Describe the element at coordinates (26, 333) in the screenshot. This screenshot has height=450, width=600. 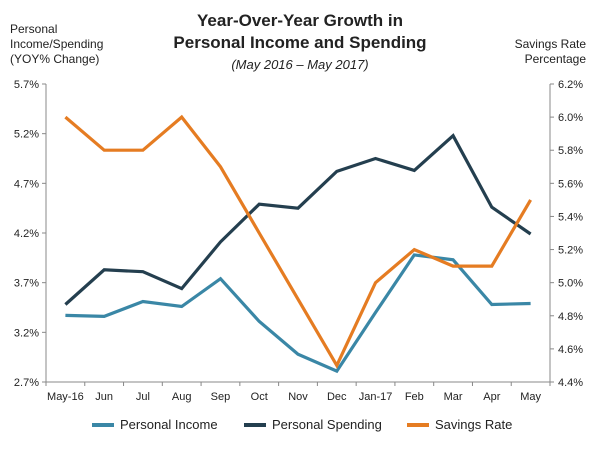
I see `left-tick-label: 3.2%` at that location.